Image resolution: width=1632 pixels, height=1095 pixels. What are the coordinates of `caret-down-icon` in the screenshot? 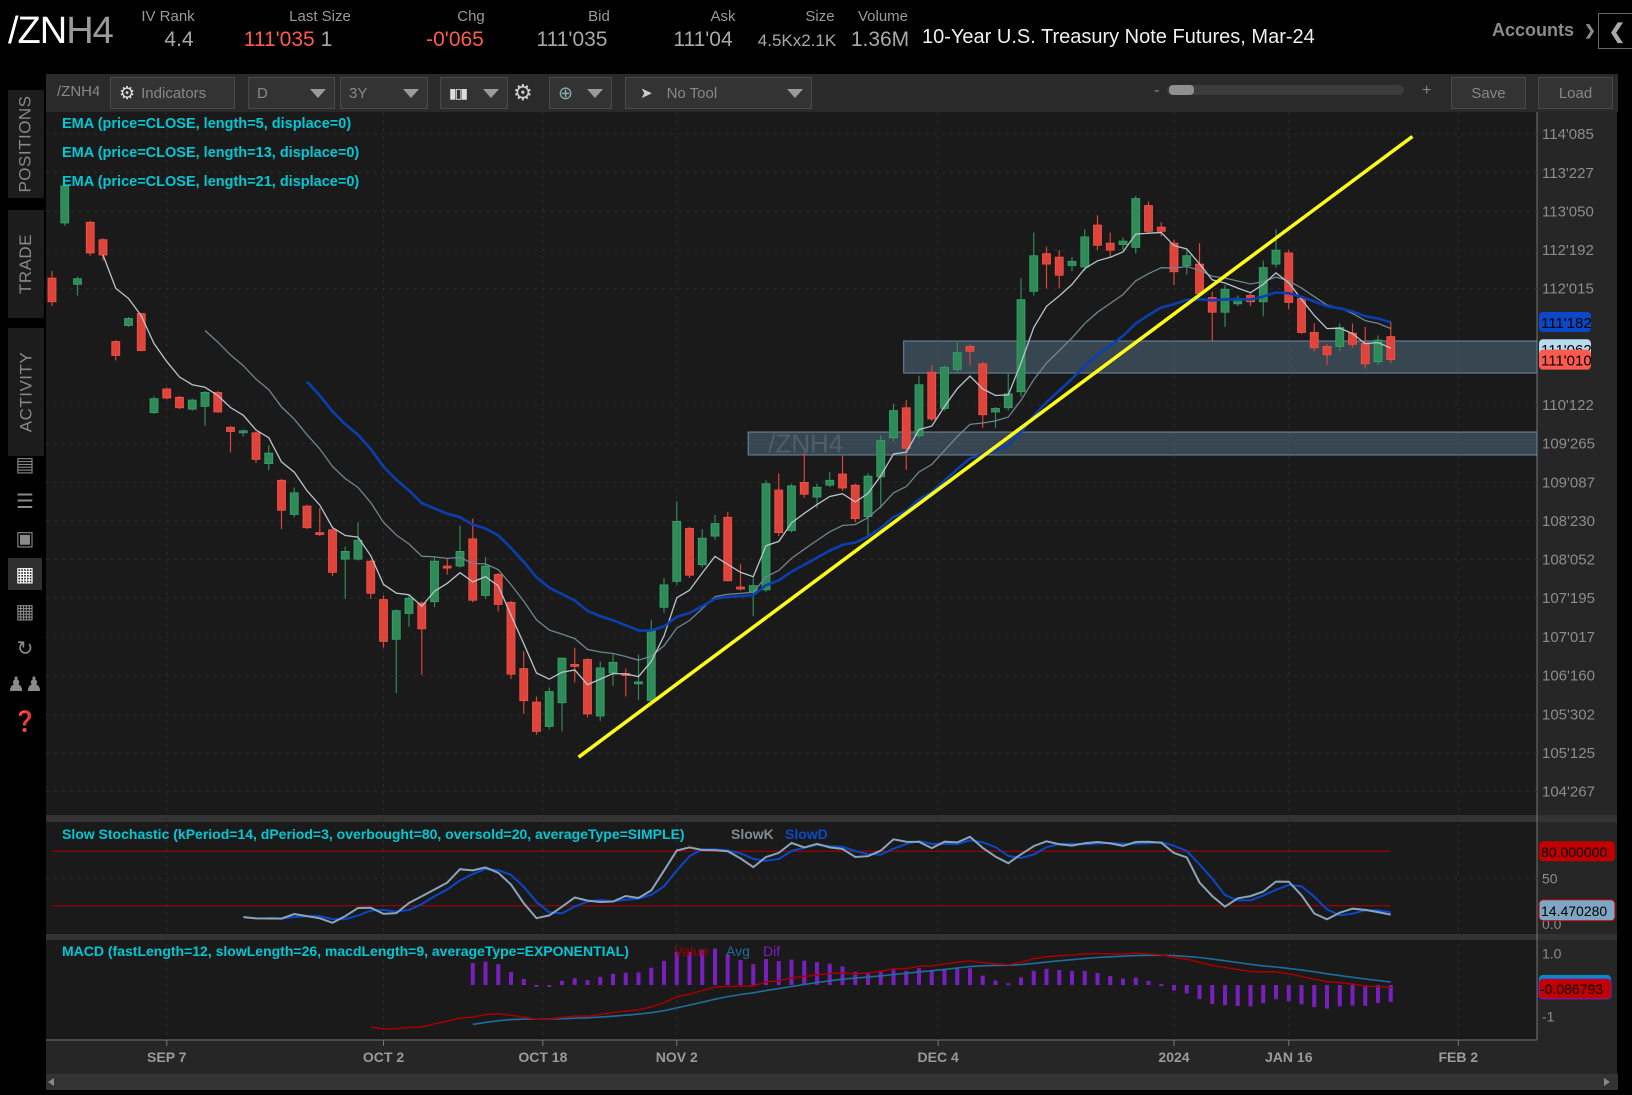 It's located at (411, 93).